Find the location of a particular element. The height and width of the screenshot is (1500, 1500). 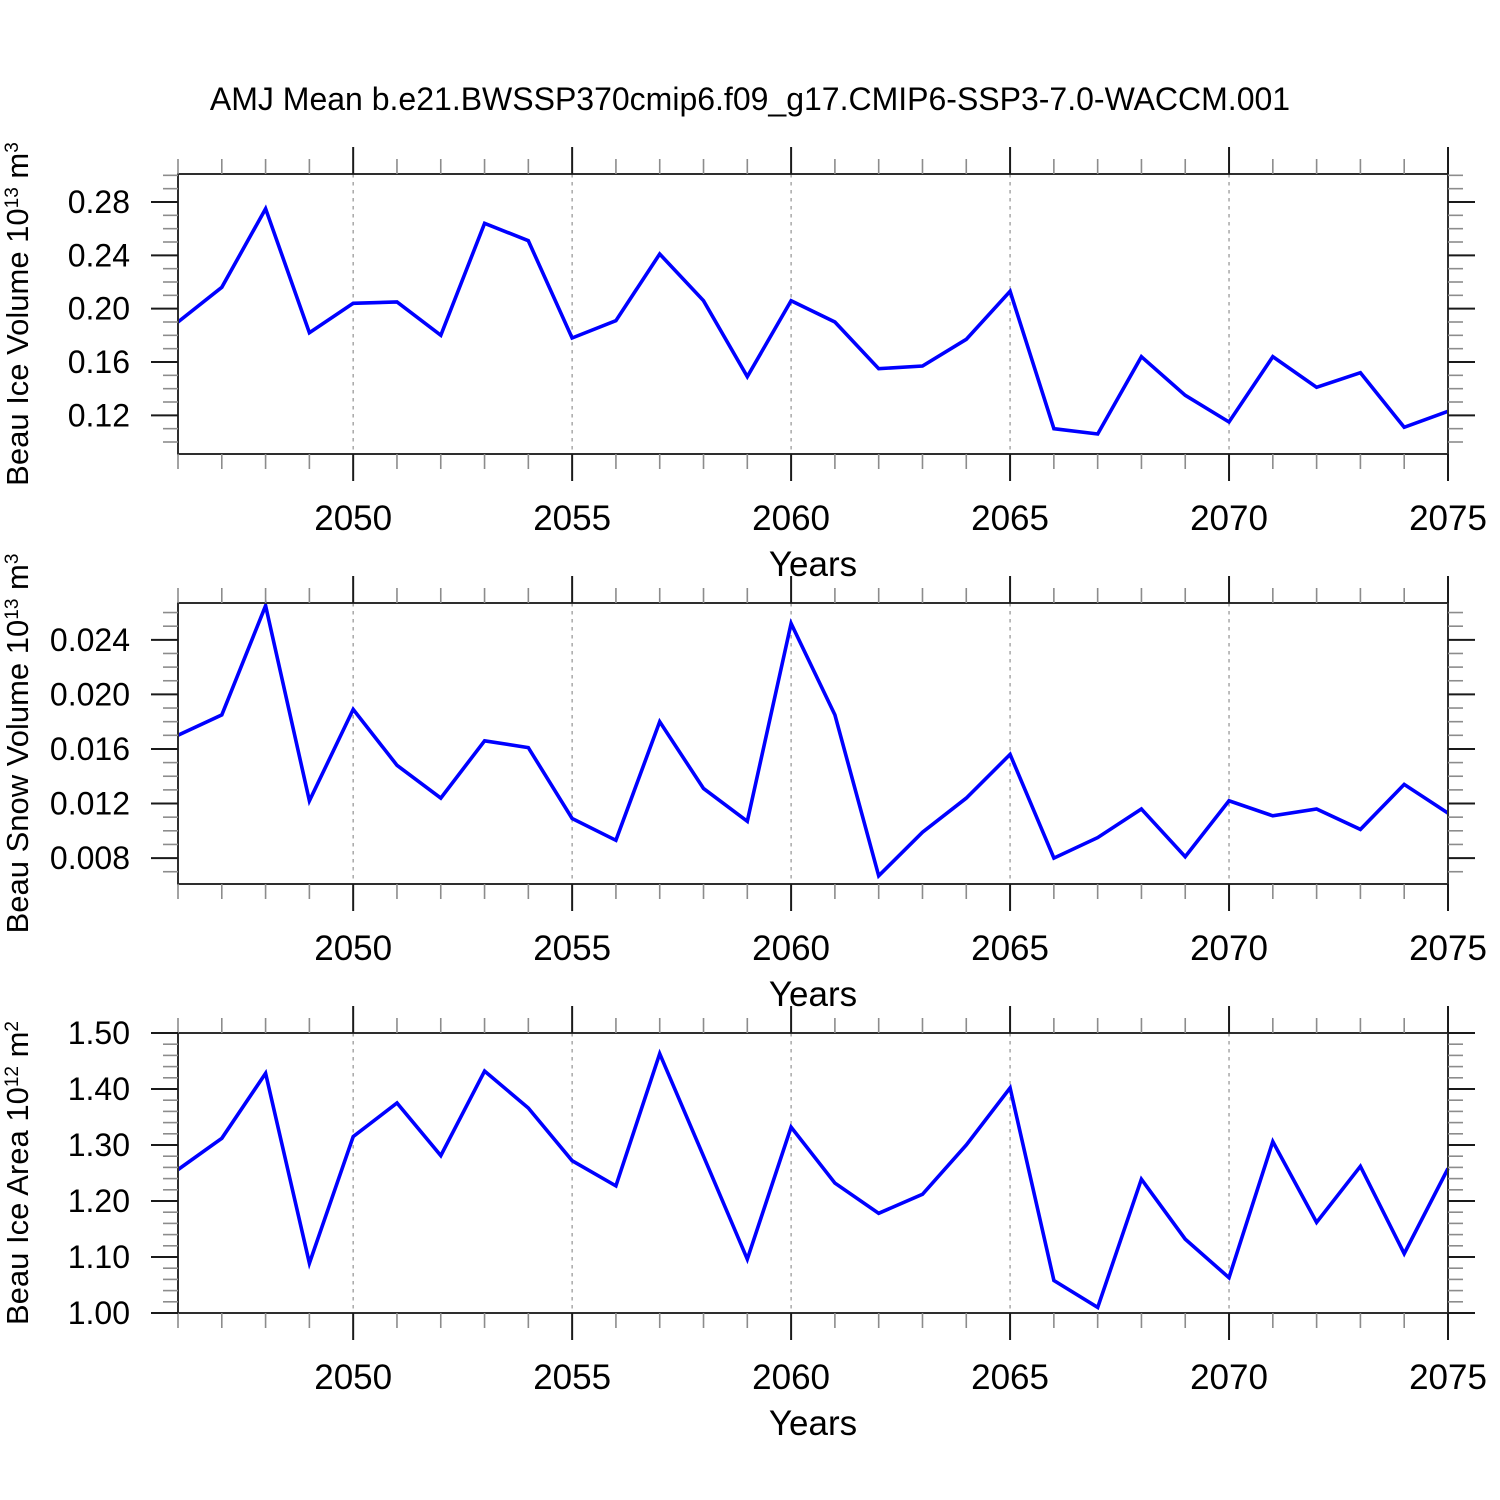

y-tick-label: 0.008 is located at coordinates (90, 858).